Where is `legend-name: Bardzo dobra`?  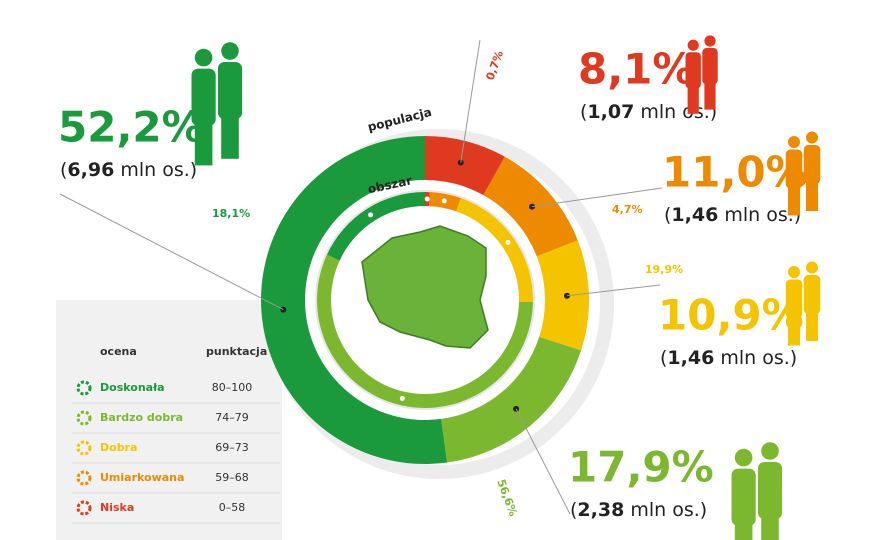
legend-name: Bardzo dobra is located at coordinates (141, 417).